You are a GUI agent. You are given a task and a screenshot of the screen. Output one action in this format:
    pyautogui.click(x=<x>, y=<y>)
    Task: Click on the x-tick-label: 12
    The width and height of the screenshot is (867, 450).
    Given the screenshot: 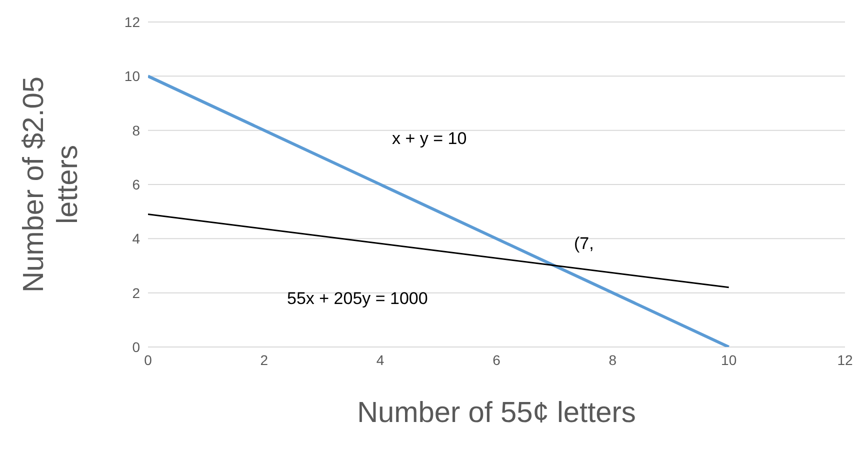 What is the action you would take?
    pyautogui.click(x=845, y=360)
    